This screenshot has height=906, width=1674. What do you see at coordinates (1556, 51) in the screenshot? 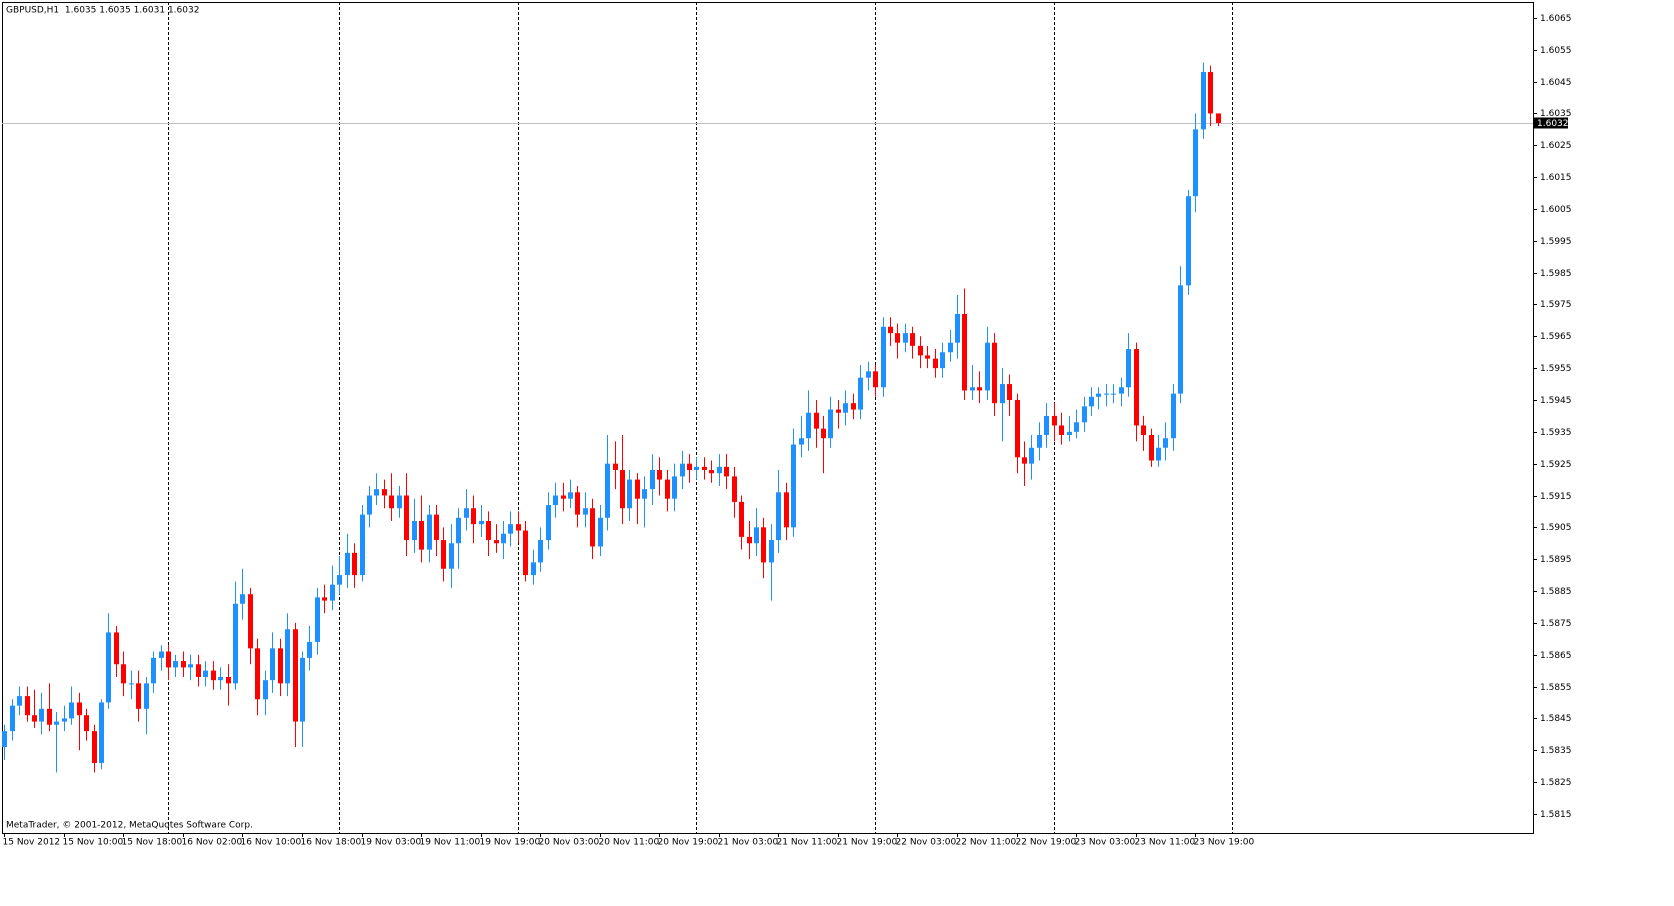
I see `y-tick-label: 1.6055` at bounding box center [1556, 51].